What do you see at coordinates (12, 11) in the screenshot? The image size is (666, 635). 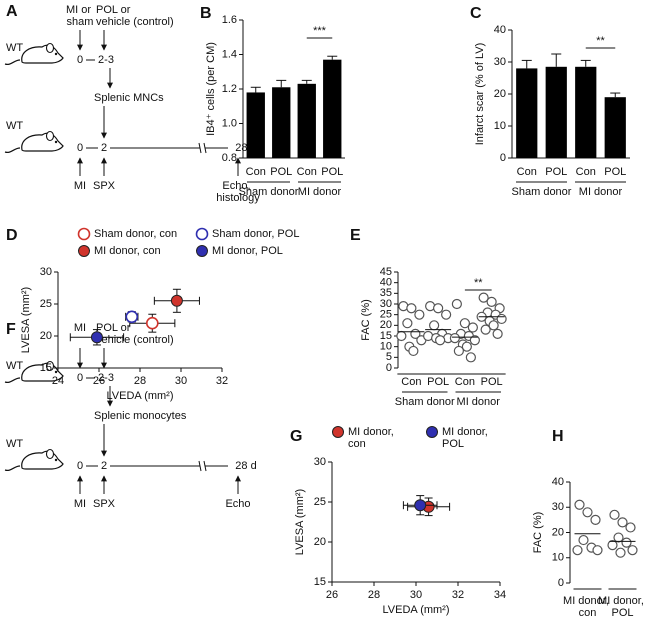 I see `panel-label: A` at bounding box center [12, 11].